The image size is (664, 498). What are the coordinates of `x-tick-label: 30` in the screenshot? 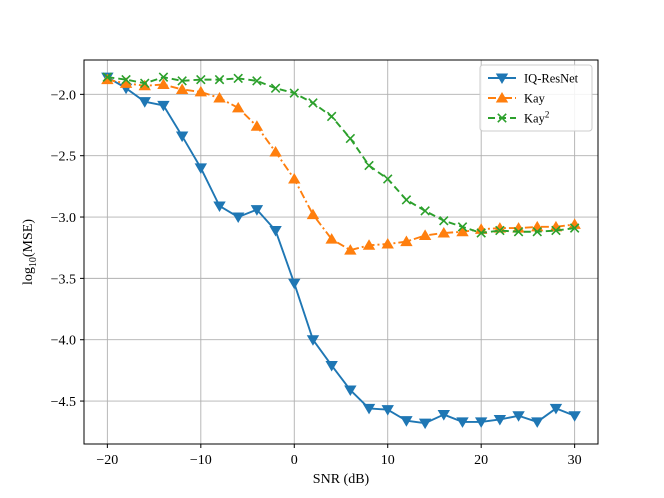 It's located at (575, 460).